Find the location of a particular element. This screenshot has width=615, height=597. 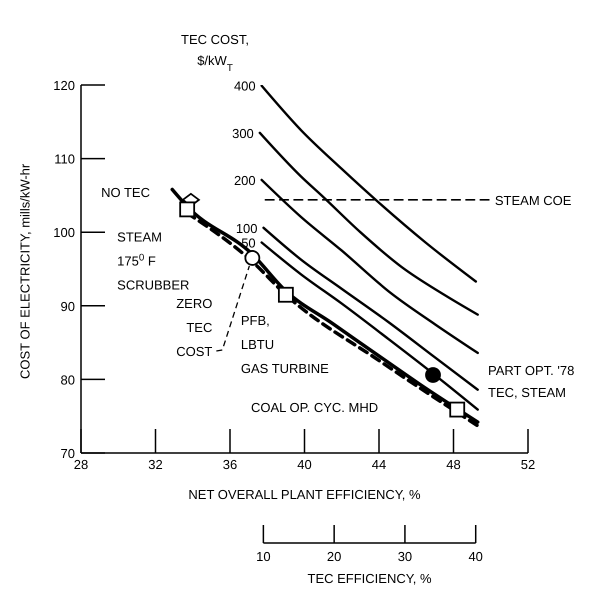

annotation: COAL OP. CYC. MHD is located at coordinates (314, 407).